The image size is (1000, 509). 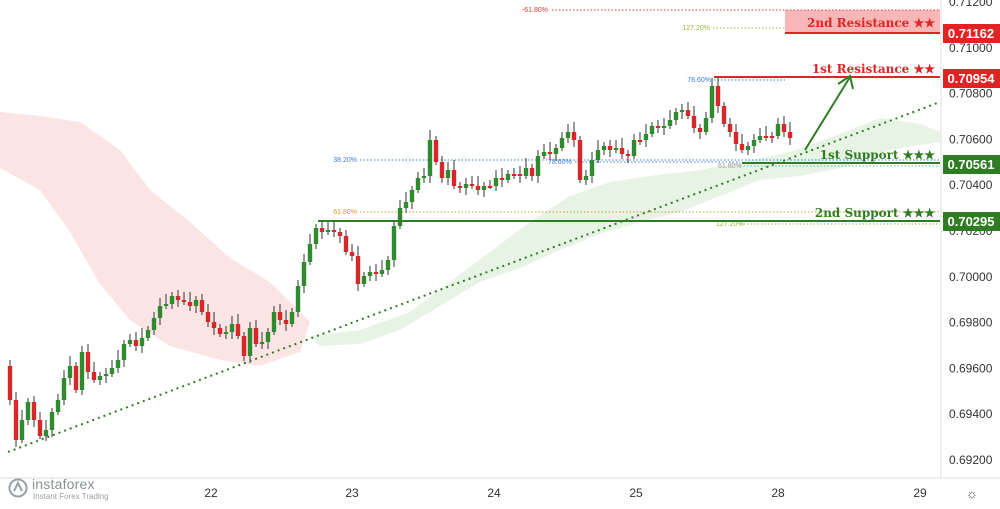 I want to click on y-tick-label-1: 0.71000, so click(x=971, y=48).